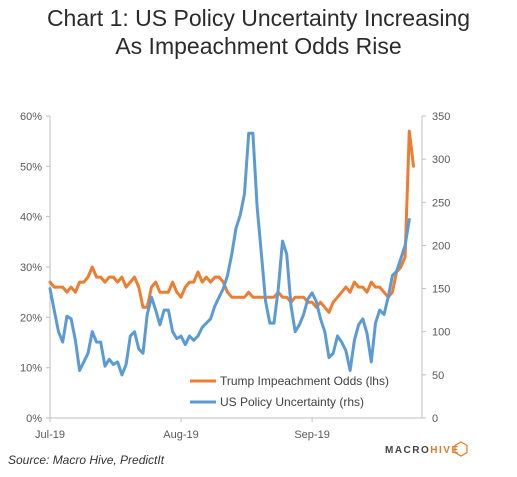 The height and width of the screenshot is (477, 517). I want to click on macro-hive-logo: MACROHIVE, so click(422, 450).